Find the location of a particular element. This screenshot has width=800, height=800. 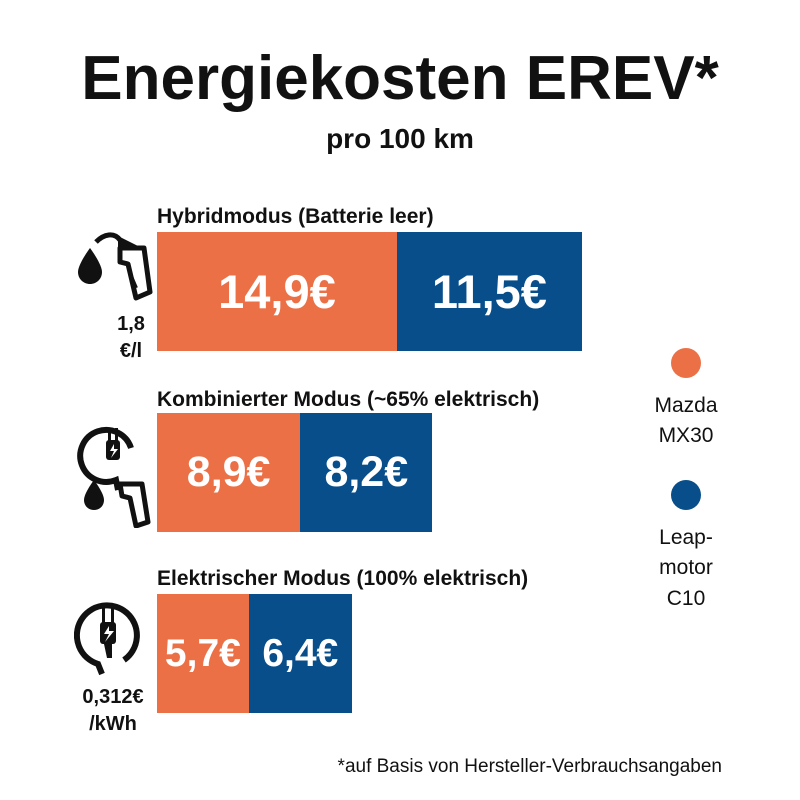

bar-value-label: 8,2€ is located at coordinates (366, 472).